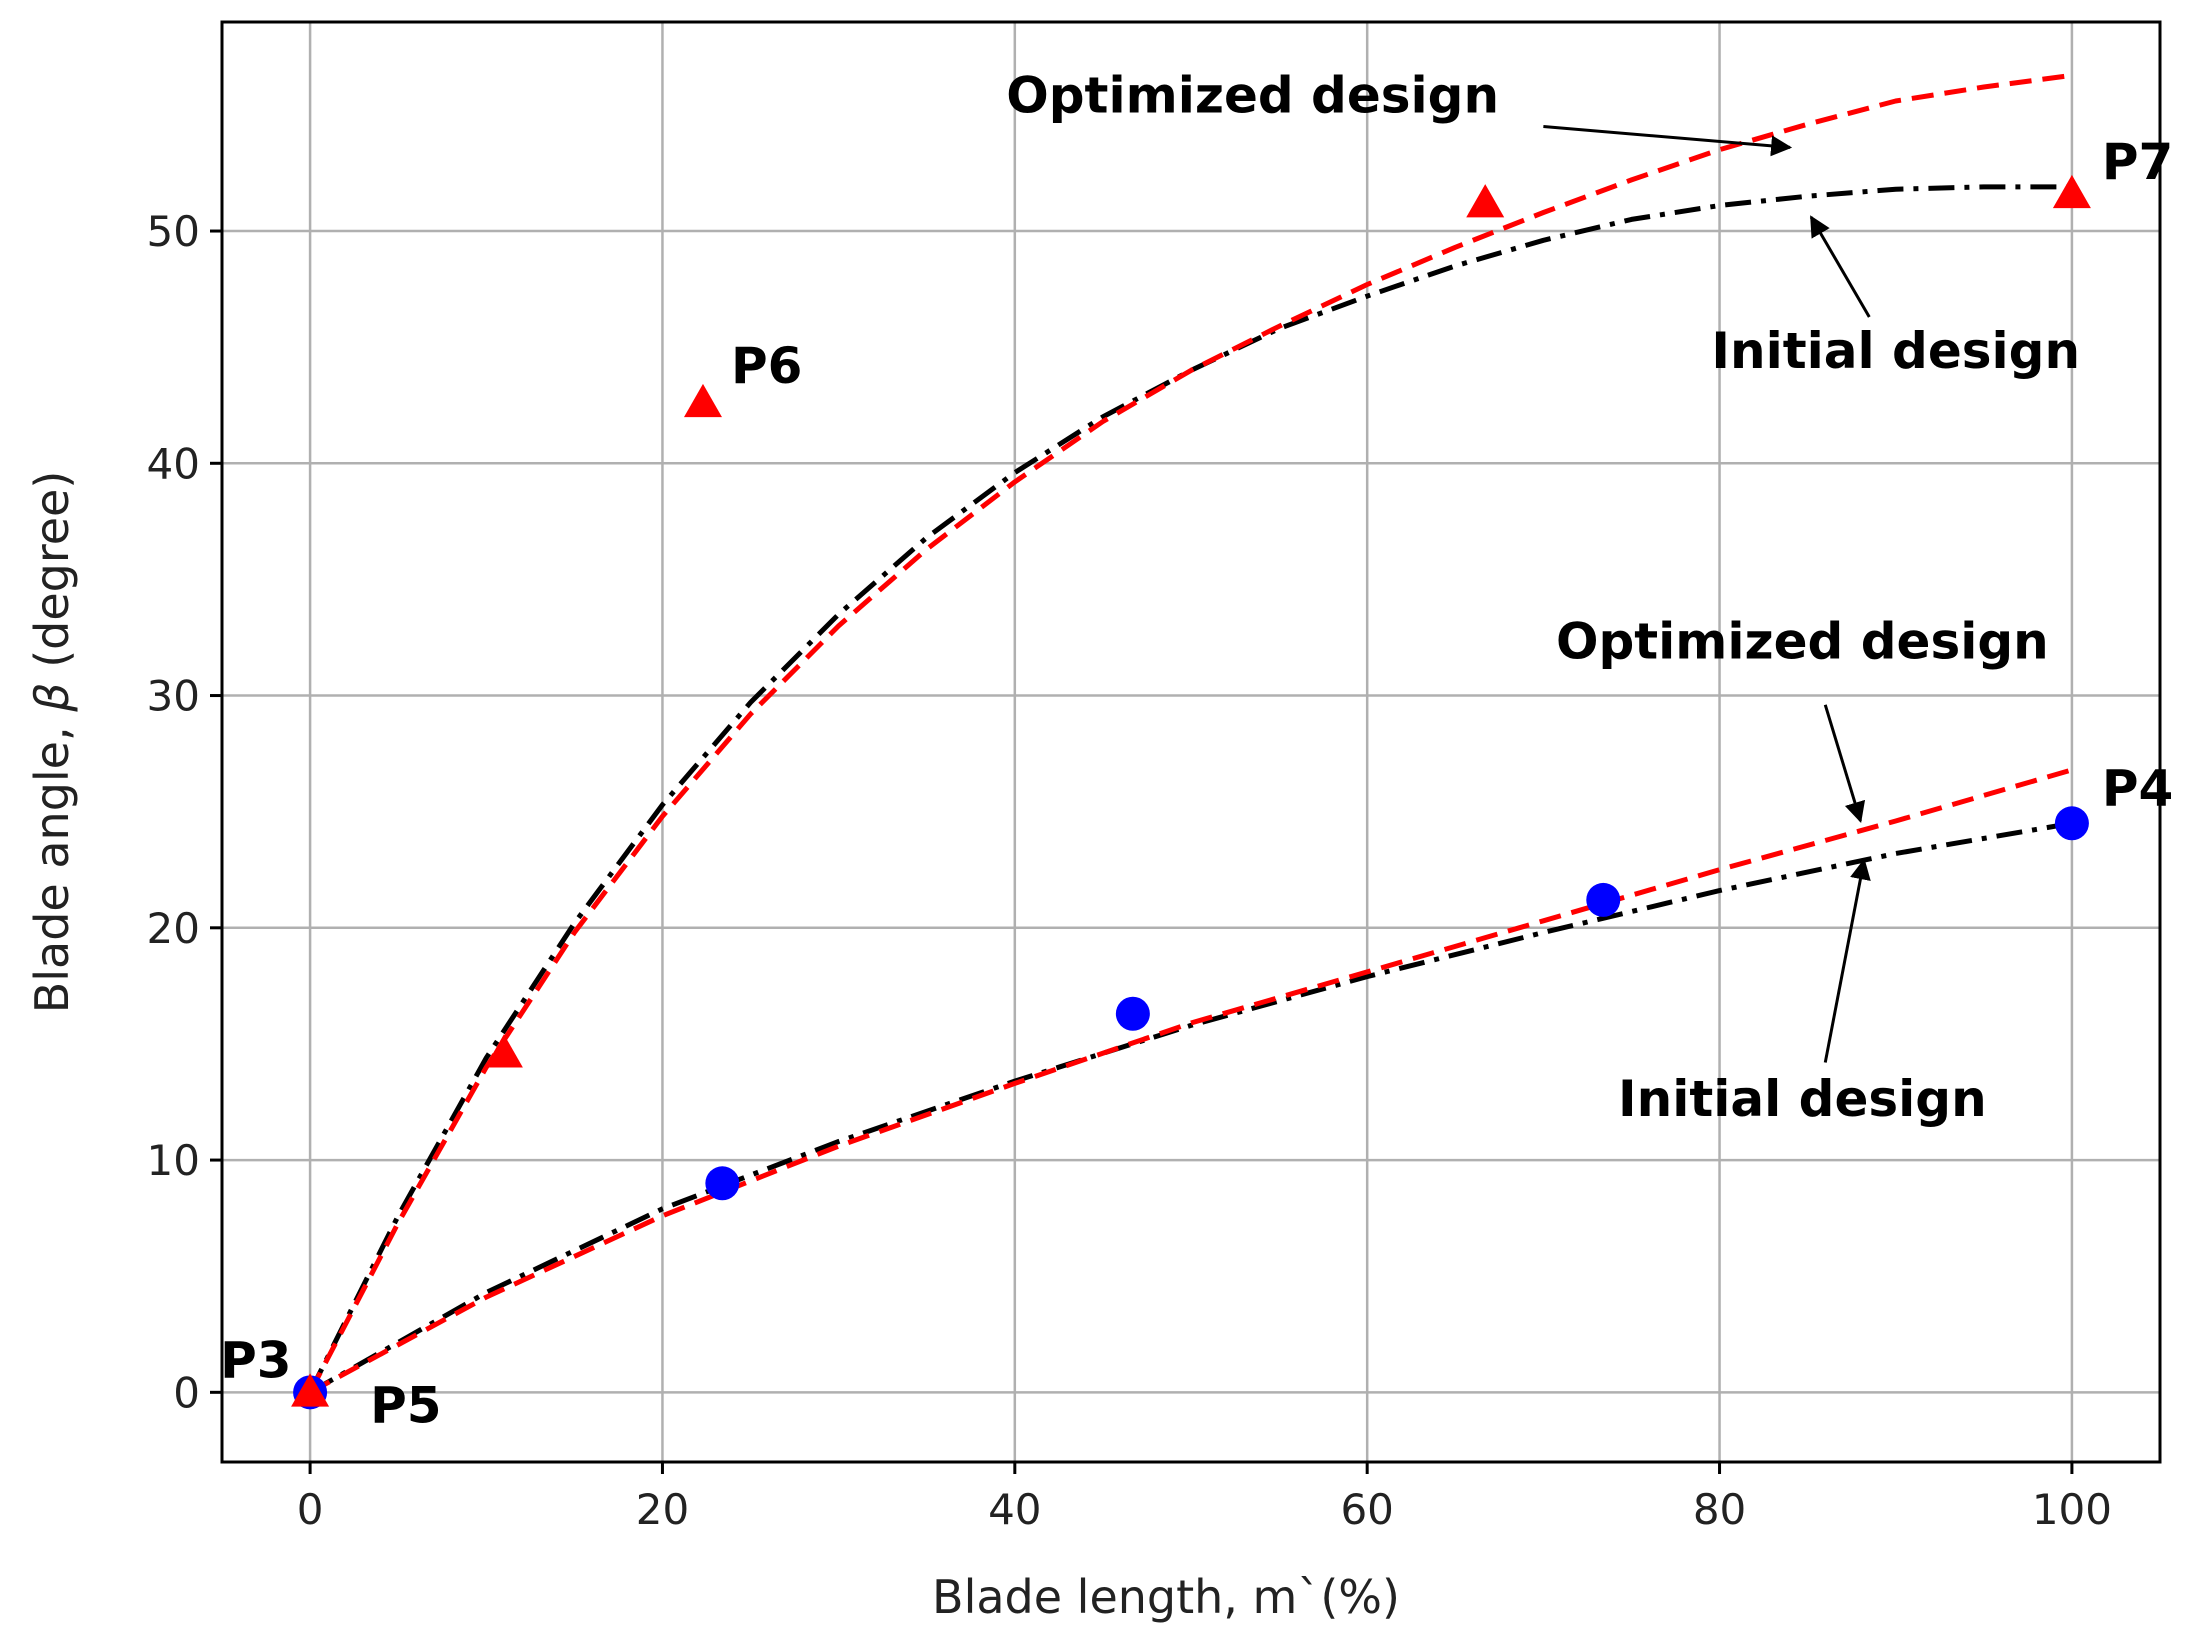 This screenshot has height=1650, width=2187. I want to click on point-label-p3: P3, so click(255, 1360).